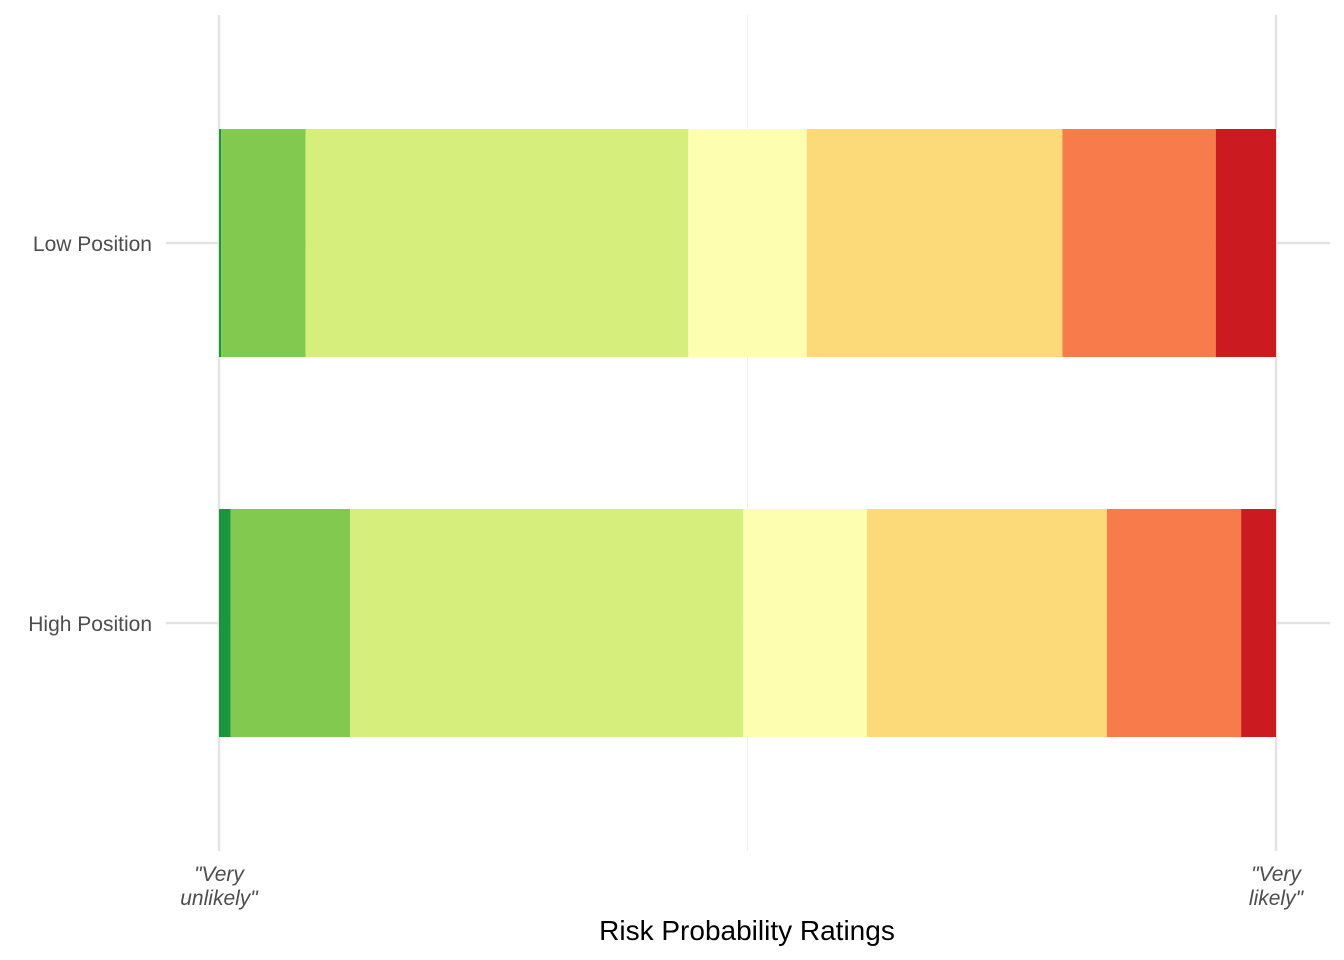  What do you see at coordinates (219, 886) in the screenshot?
I see `x-tick-label: "Very unlikely"` at bounding box center [219, 886].